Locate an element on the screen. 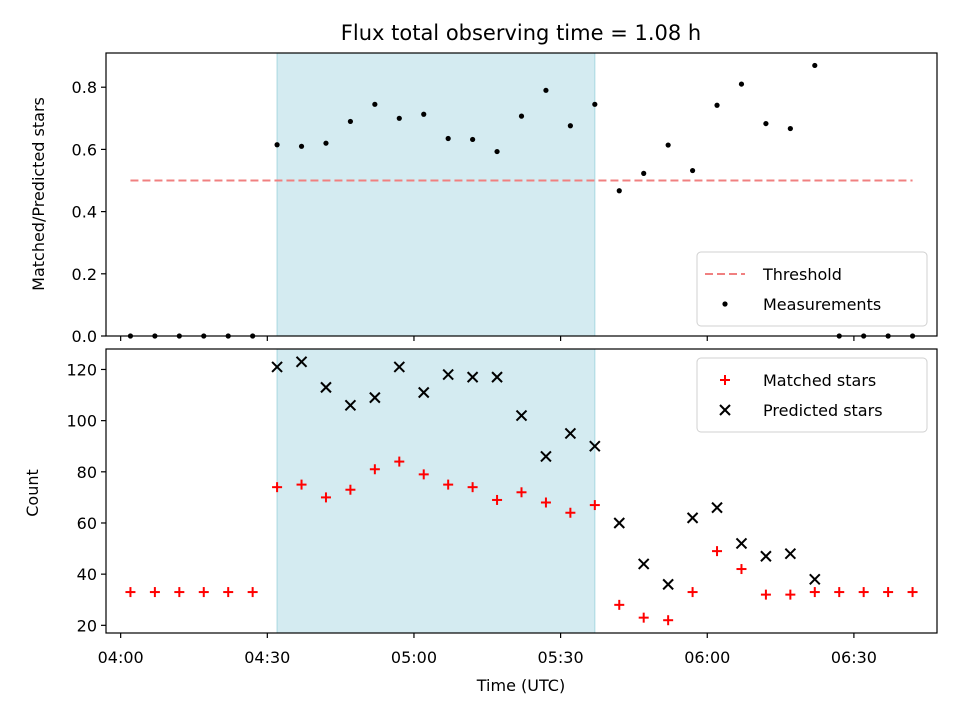 The image size is (960, 720). y-tick-label: 0.8 is located at coordinates (84, 87).